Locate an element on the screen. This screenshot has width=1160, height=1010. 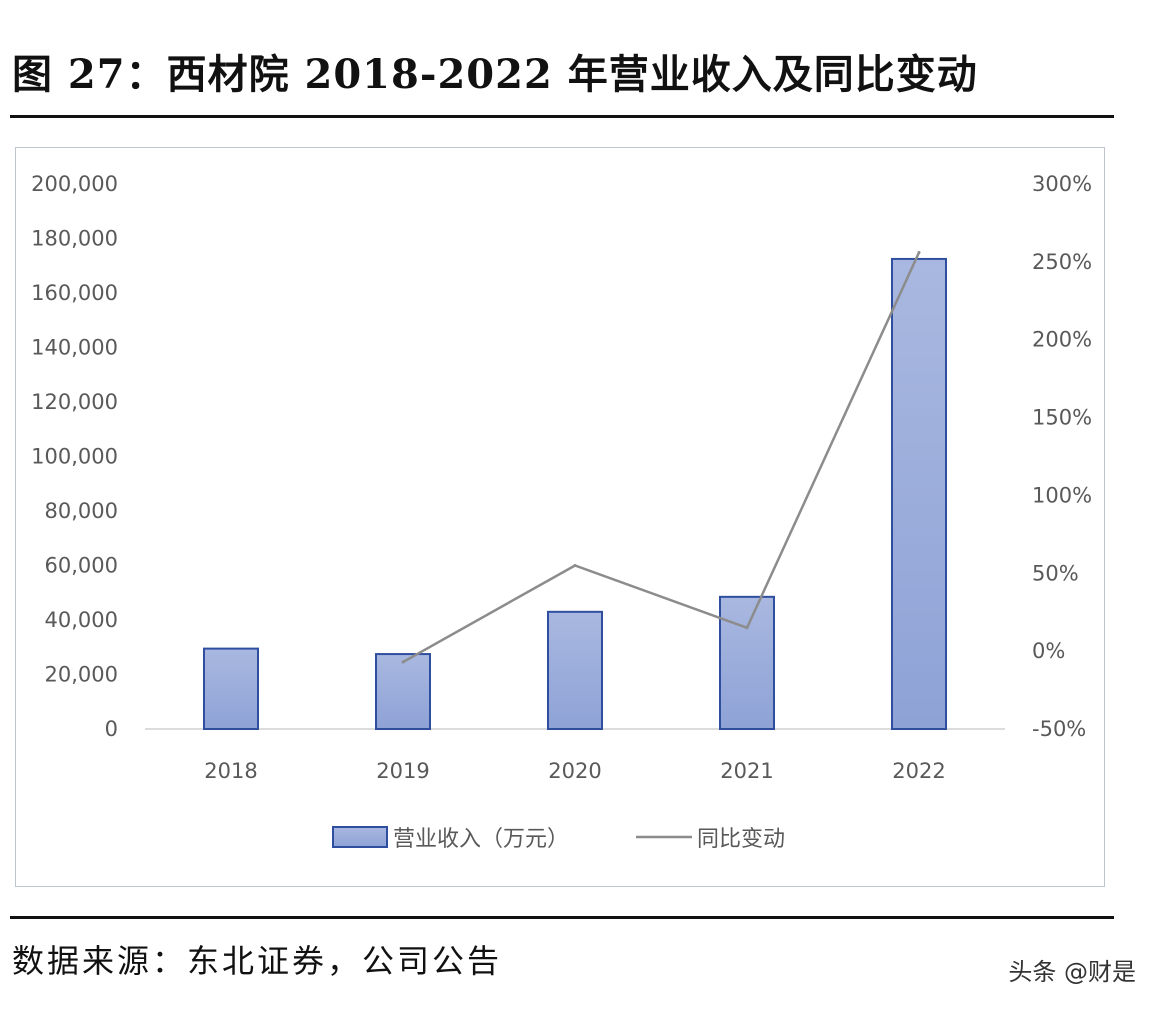
line-point-2021 is located at coordinates (747, 628).